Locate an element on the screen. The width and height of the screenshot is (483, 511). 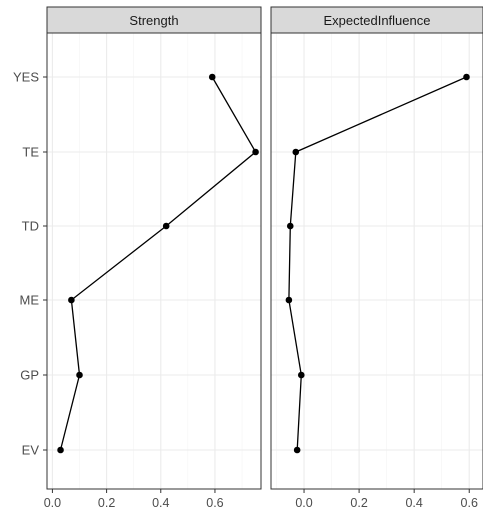
y-tick-label-td: TD is located at coordinates (30, 226).